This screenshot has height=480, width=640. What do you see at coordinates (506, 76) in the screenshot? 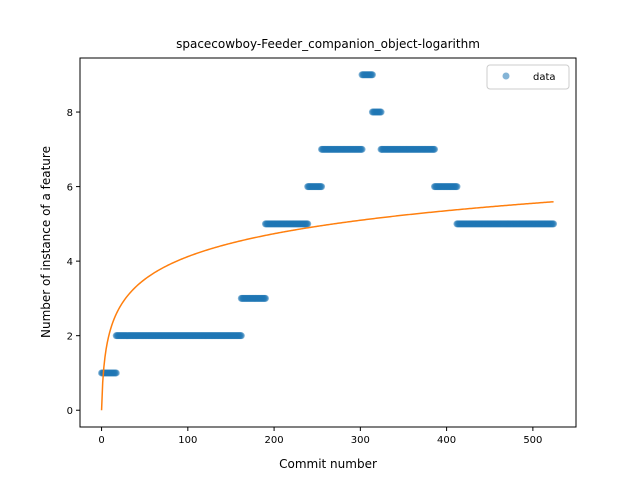
I see `legend-marker` at bounding box center [506, 76].